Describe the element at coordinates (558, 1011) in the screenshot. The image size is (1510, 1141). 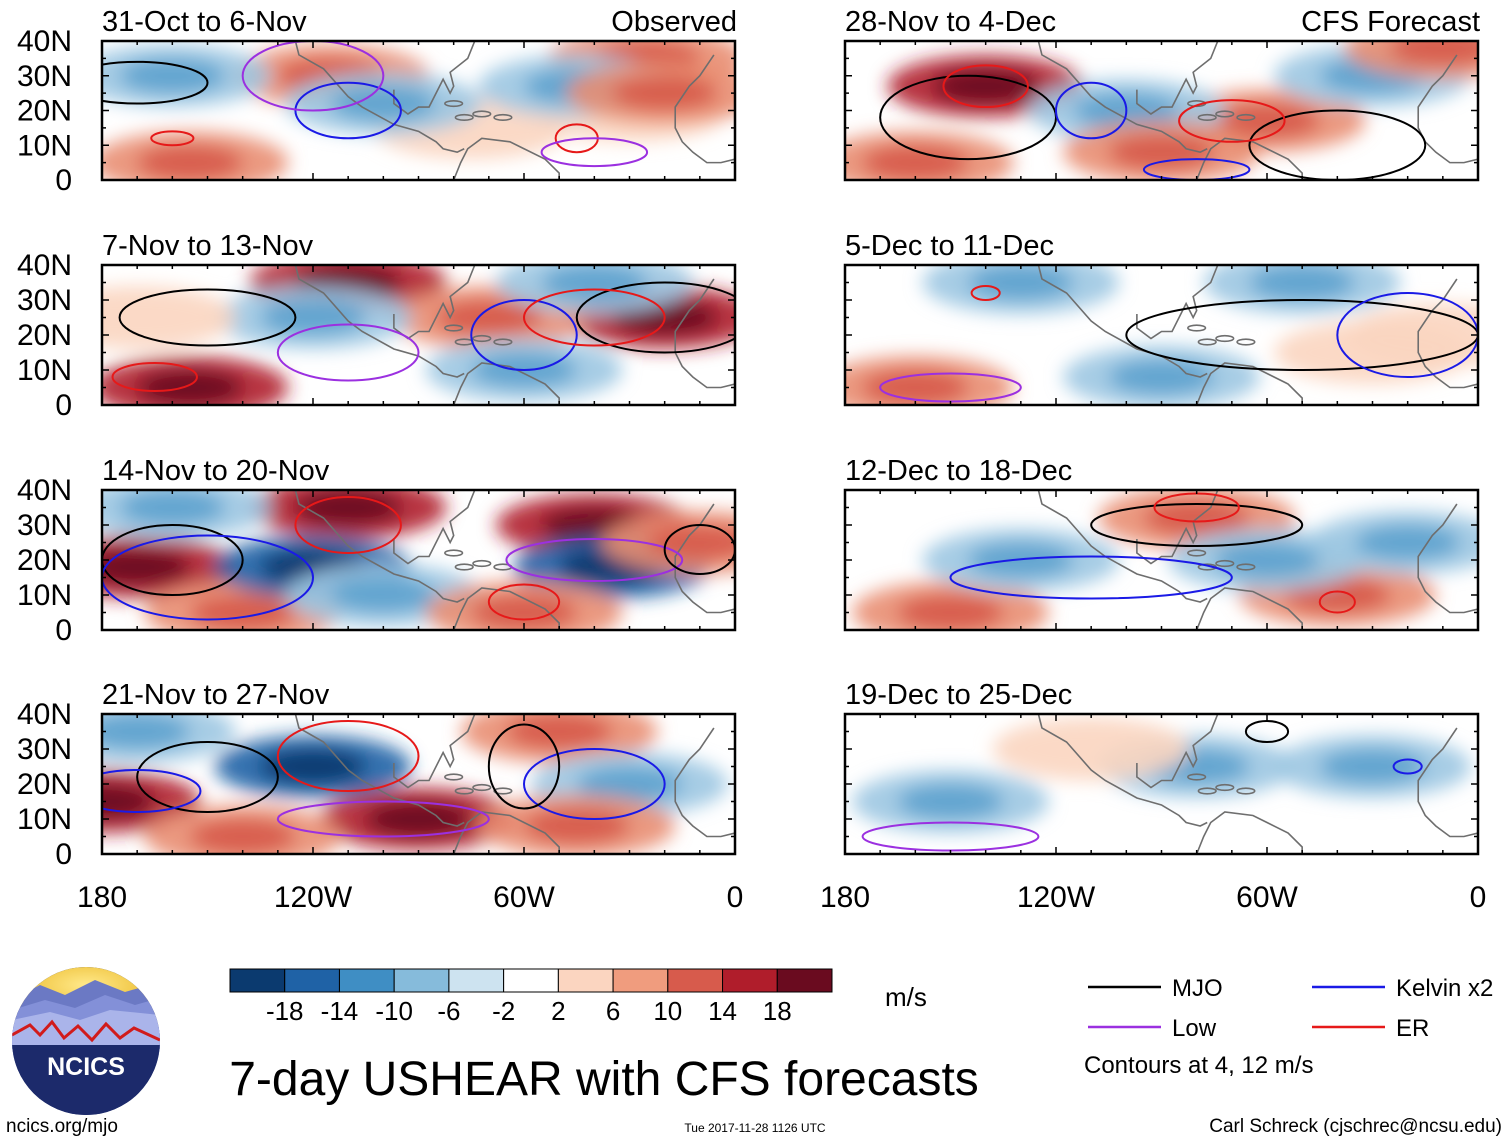
I see `colorbar-label: 2` at that location.